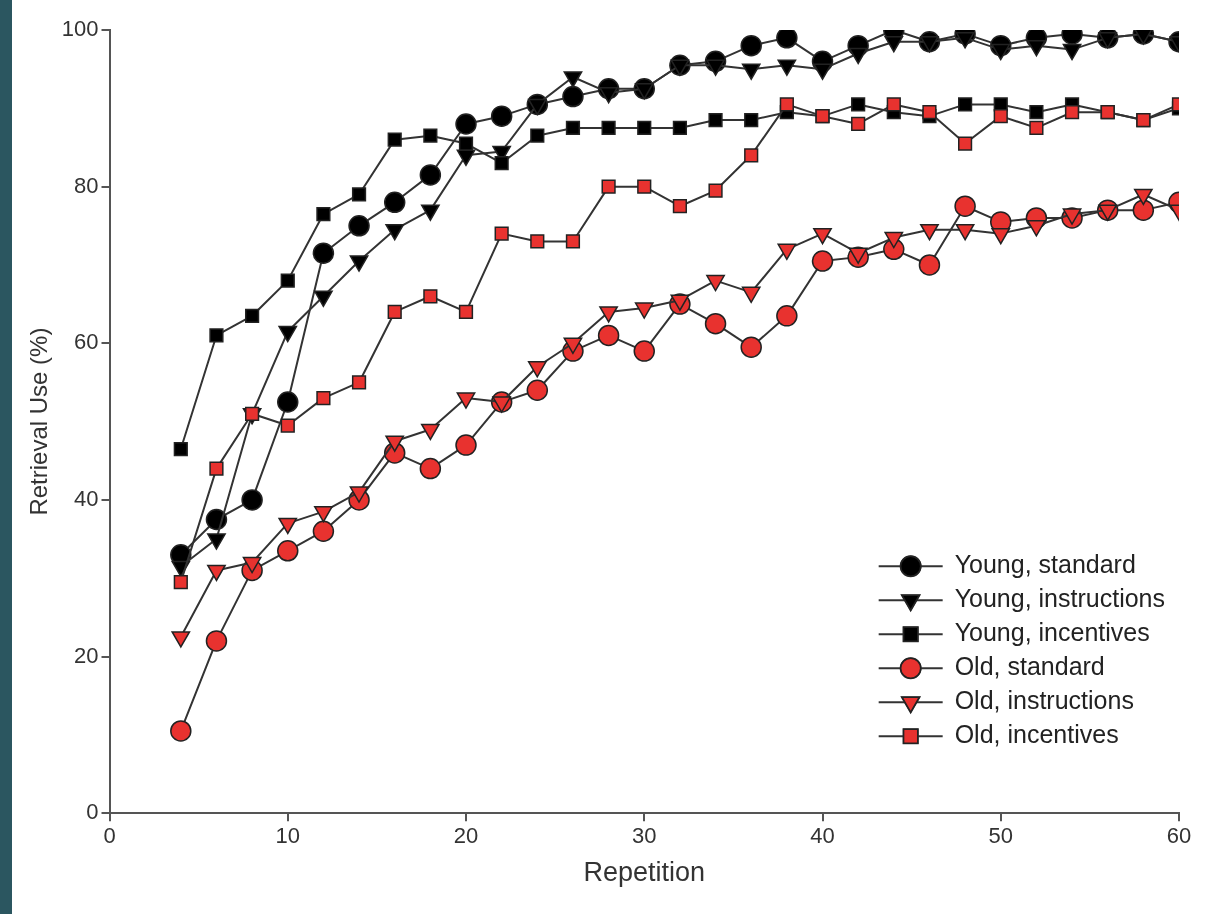  What do you see at coordinates (1179, 836) in the screenshot?
I see `x-tick-label: 60` at bounding box center [1179, 836].